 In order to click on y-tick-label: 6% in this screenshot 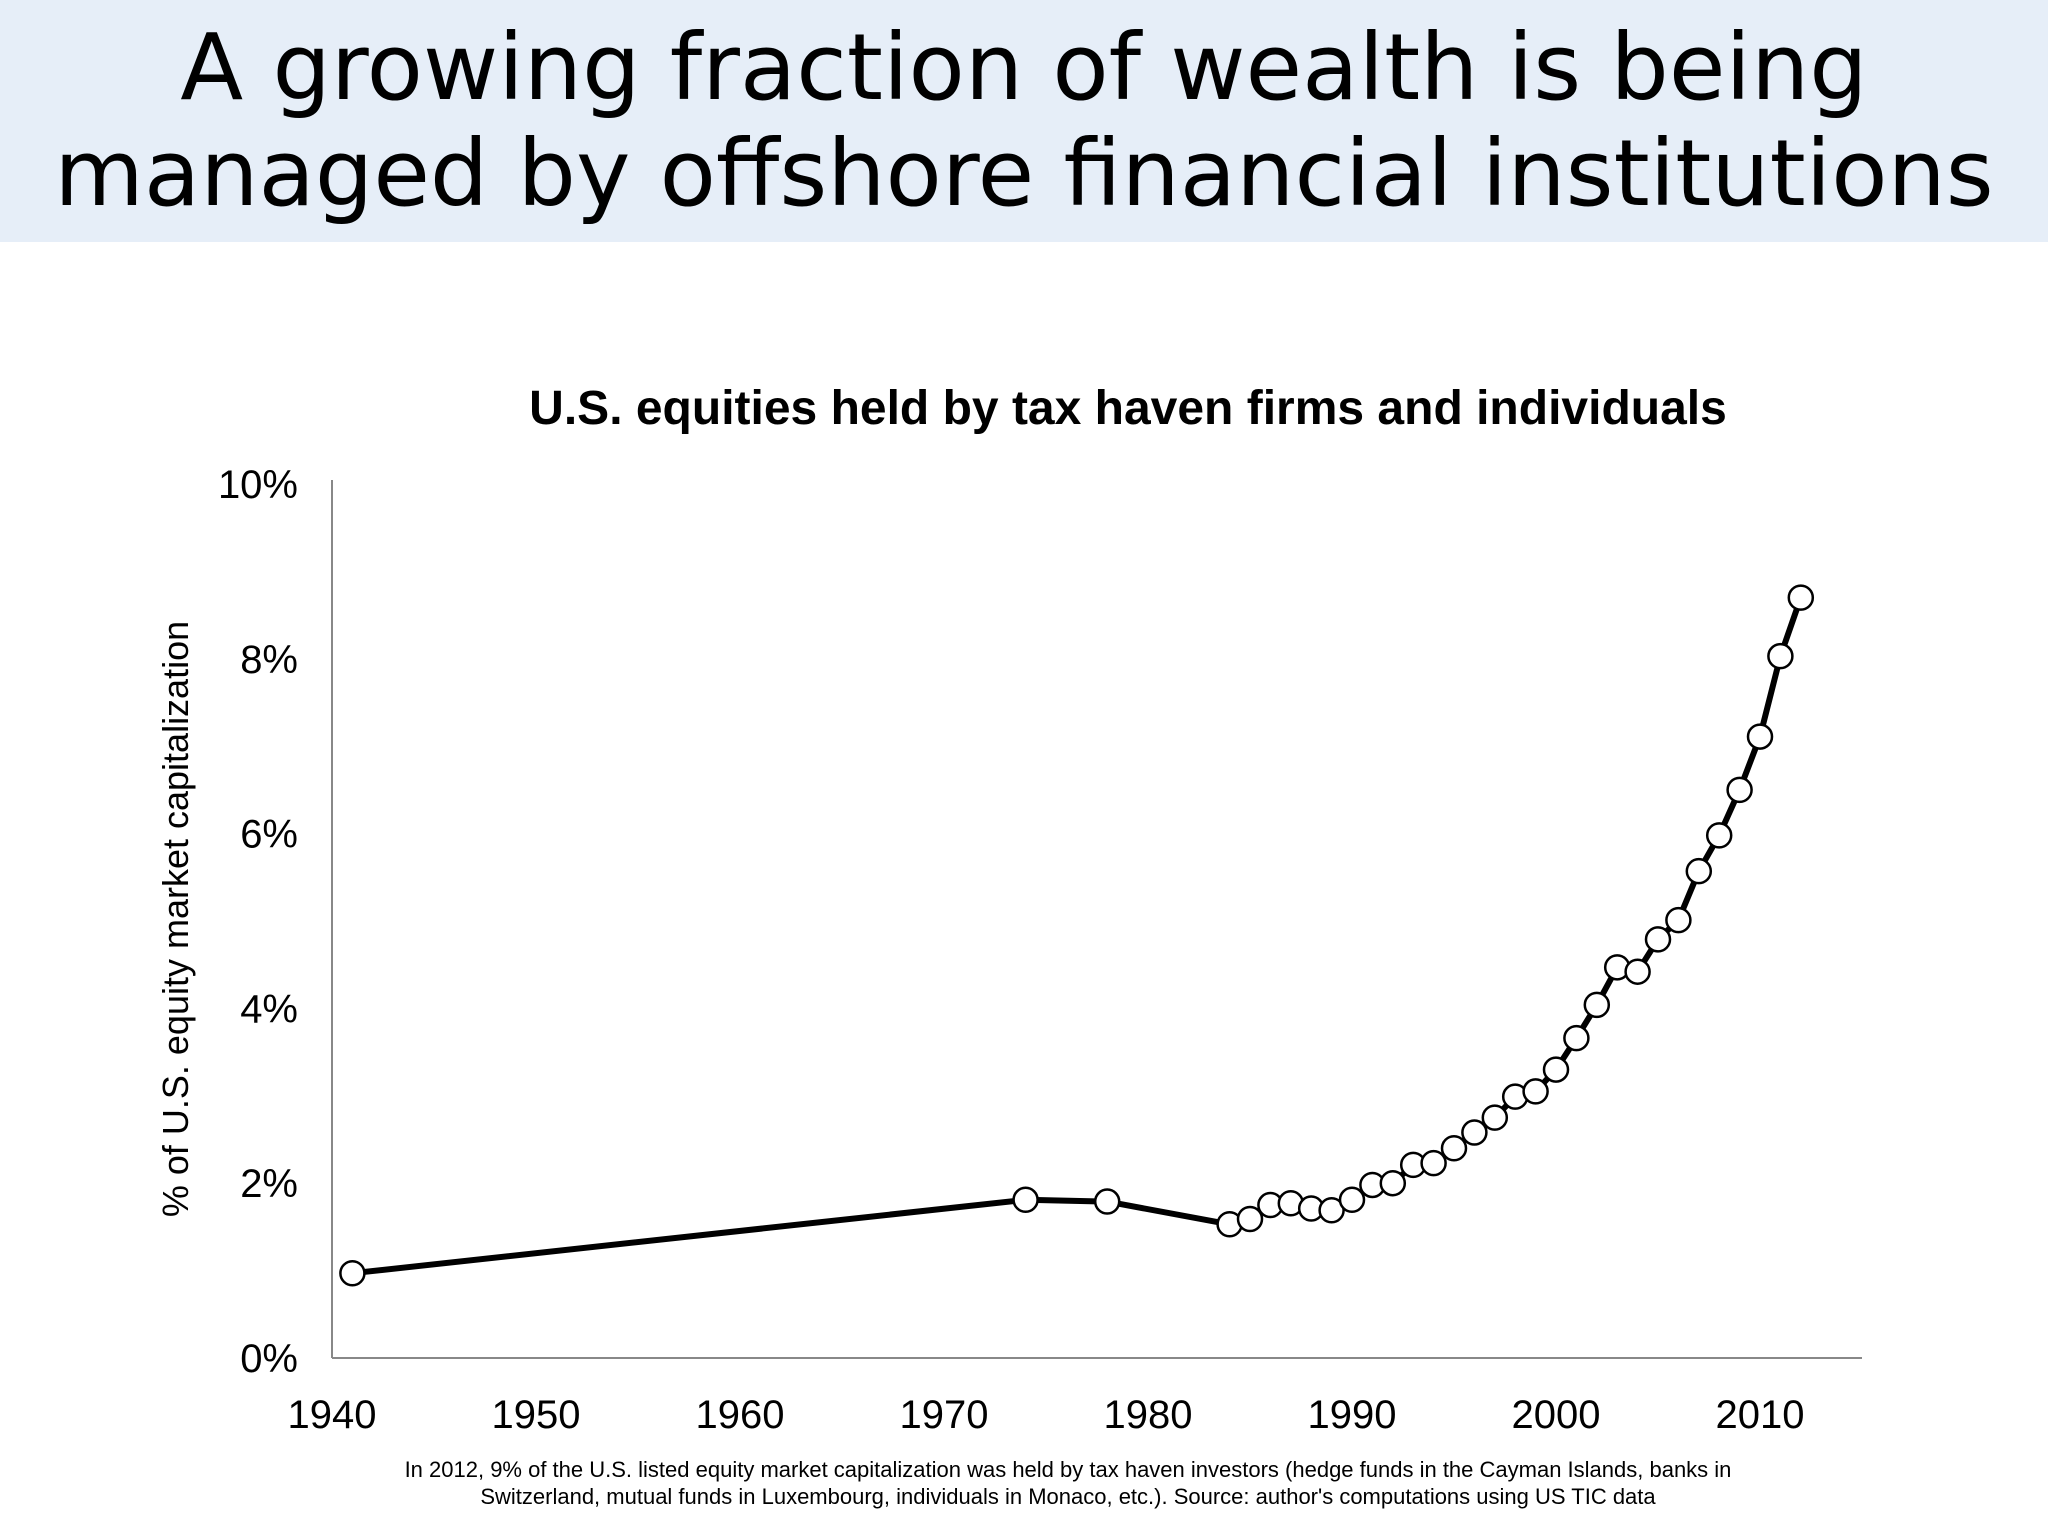, I will do `click(269, 835)`.